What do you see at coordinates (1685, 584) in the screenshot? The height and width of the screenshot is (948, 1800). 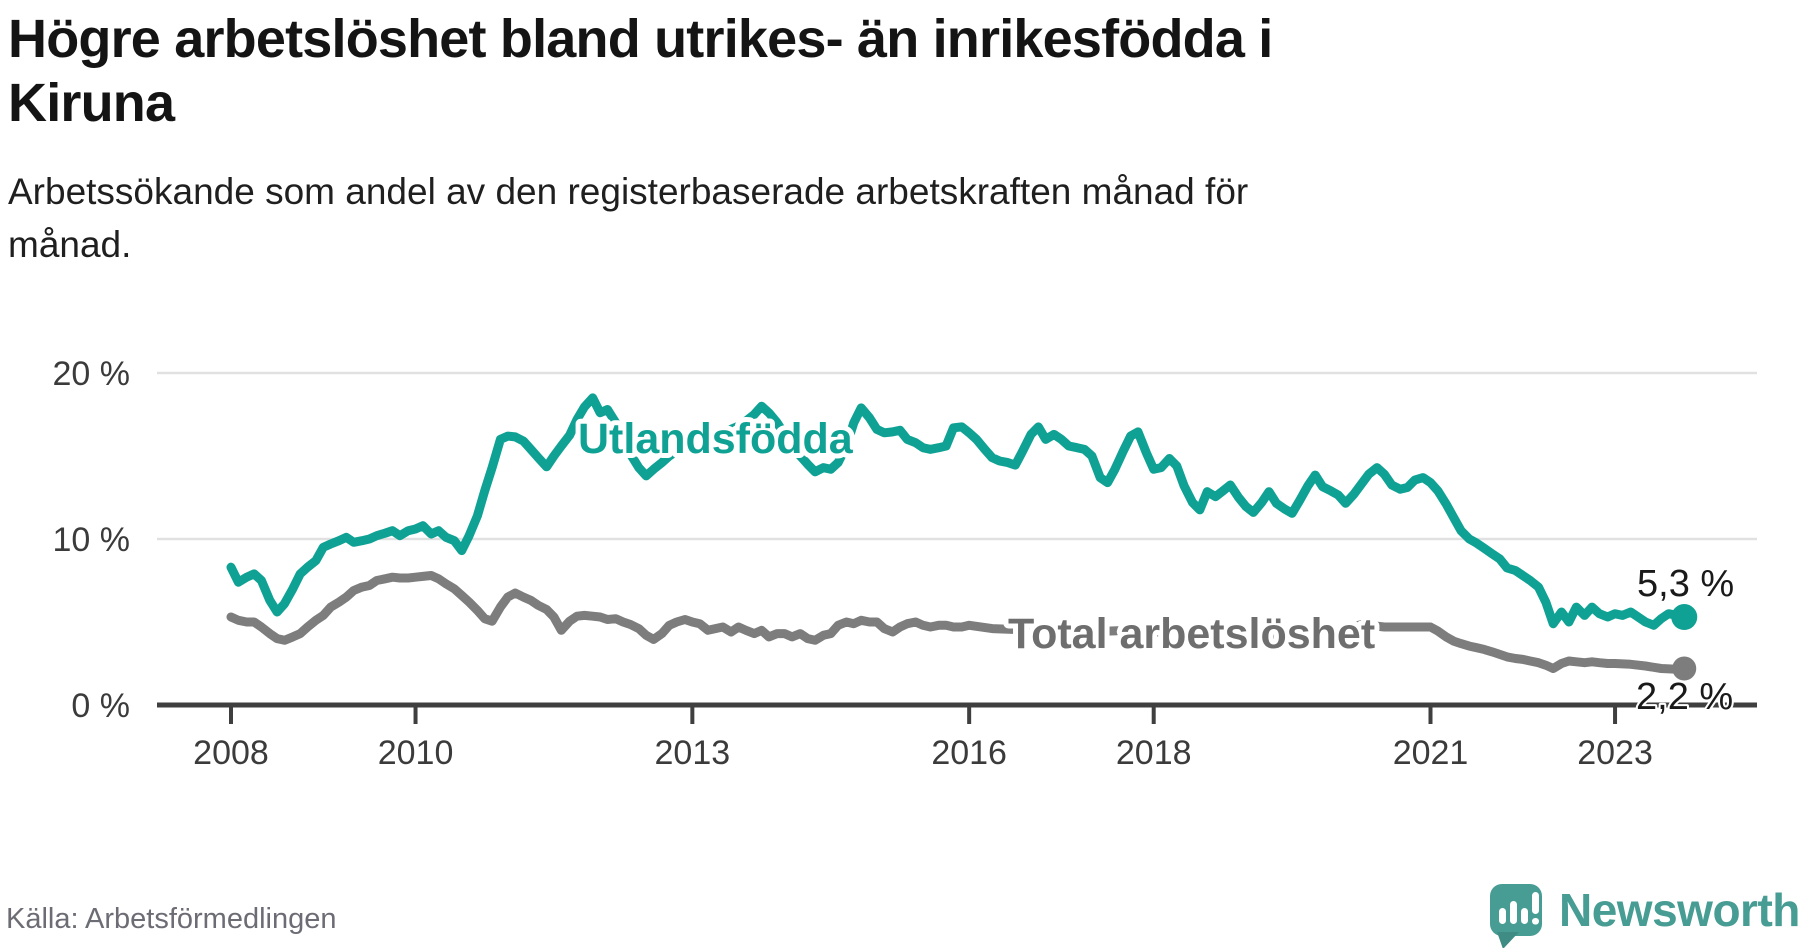 I see `end-value-label-utlandsfodda: 5,3 %` at bounding box center [1685, 584].